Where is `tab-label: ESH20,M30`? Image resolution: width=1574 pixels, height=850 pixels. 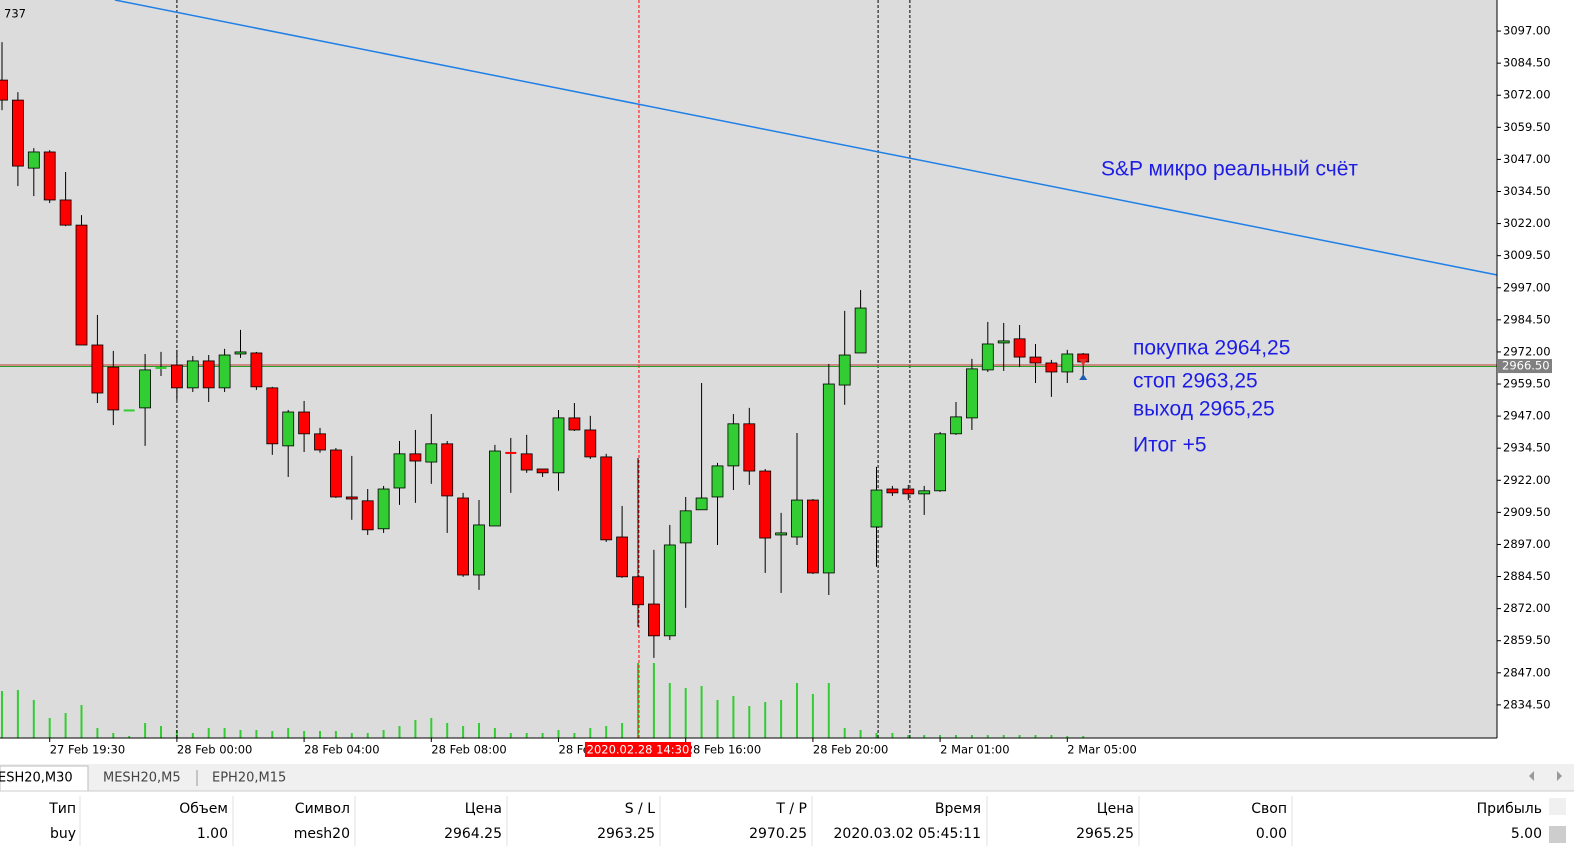 tab-label: ESH20,M30 is located at coordinates (36, 778).